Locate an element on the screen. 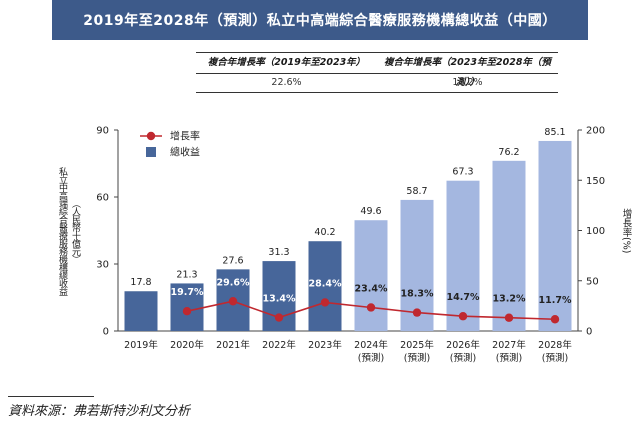 The height and width of the screenshot is (421, 640). y-tick-label-right: 50 is located at coordinates (592, 281).